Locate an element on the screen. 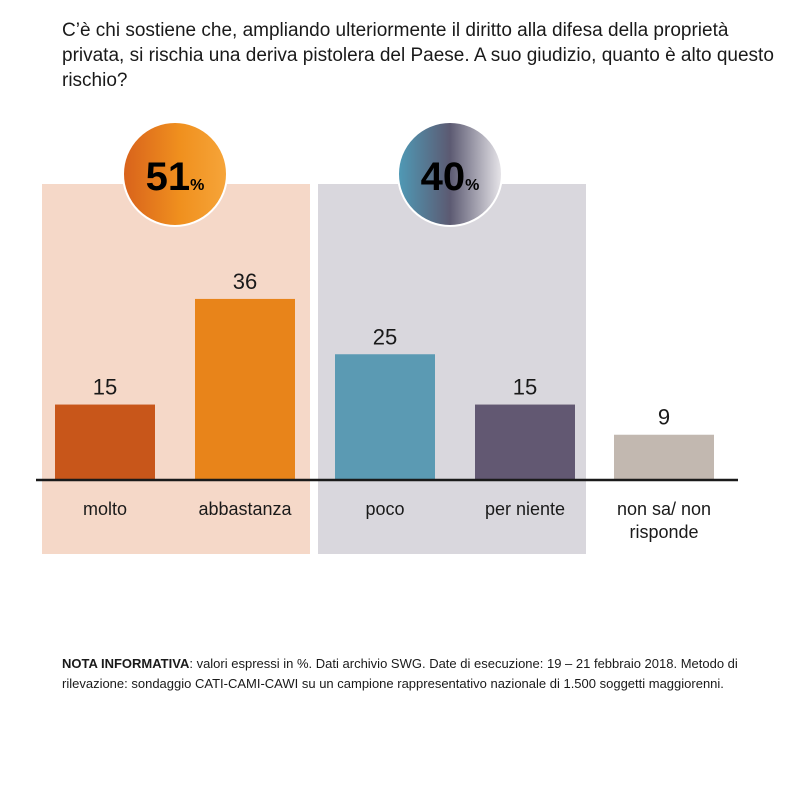 The image size is (800, 800). bar-value-poco: 25 is located at coordinates (385, 336).